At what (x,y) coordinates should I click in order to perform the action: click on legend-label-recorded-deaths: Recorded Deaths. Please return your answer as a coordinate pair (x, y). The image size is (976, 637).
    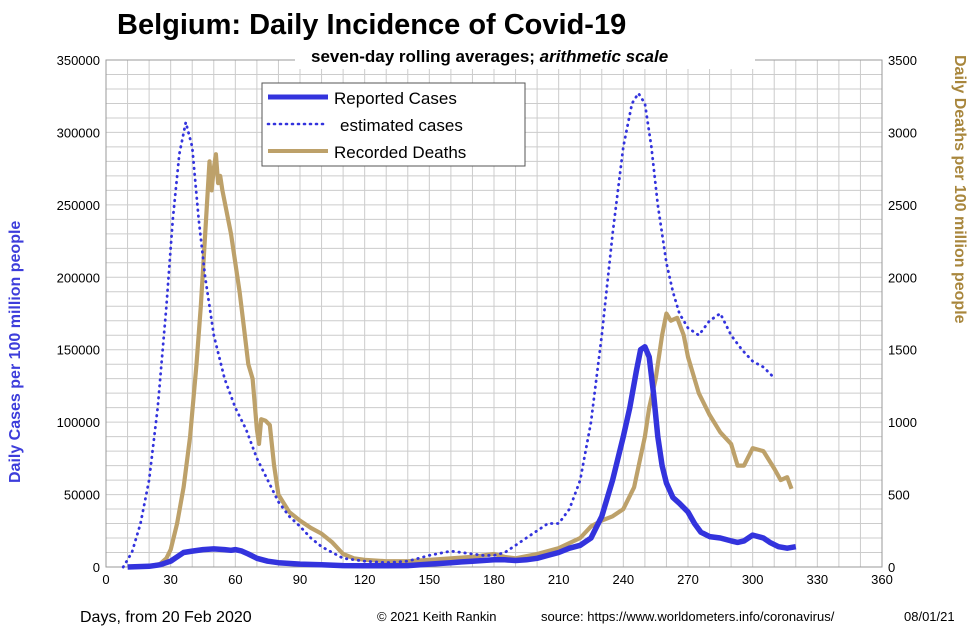
    Looking at the image, I should click on (400, 152).